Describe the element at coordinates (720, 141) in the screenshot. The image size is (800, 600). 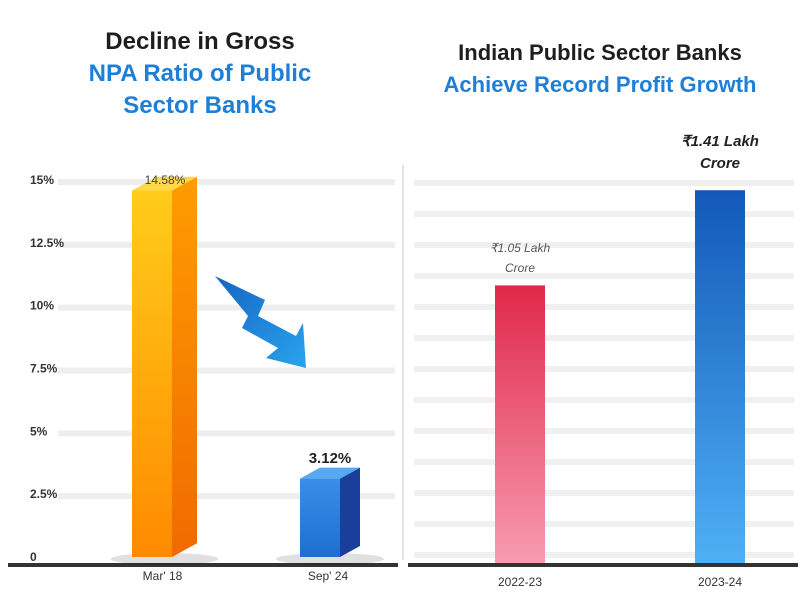
I see `data-label: ₹1.41 Lakh` at that location.